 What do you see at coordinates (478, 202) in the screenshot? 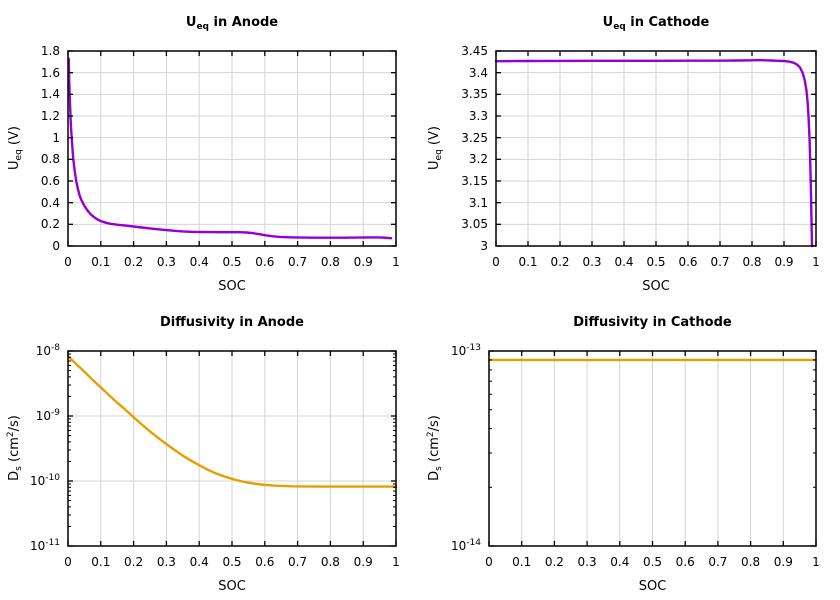
I see `y-tick-label: 3.1` at bounding box center [478, 202].